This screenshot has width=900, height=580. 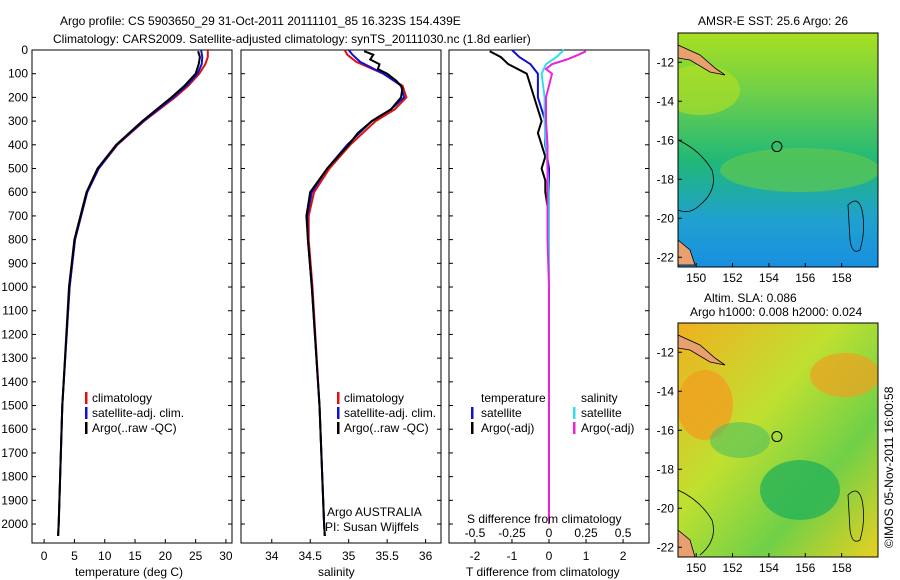 What do you see at coordinates (773, 21) in the screenshot?
I see `sst-map-title: AMSR-E SST: 25.6 Argo: 26` at bounding box center [773, 21].